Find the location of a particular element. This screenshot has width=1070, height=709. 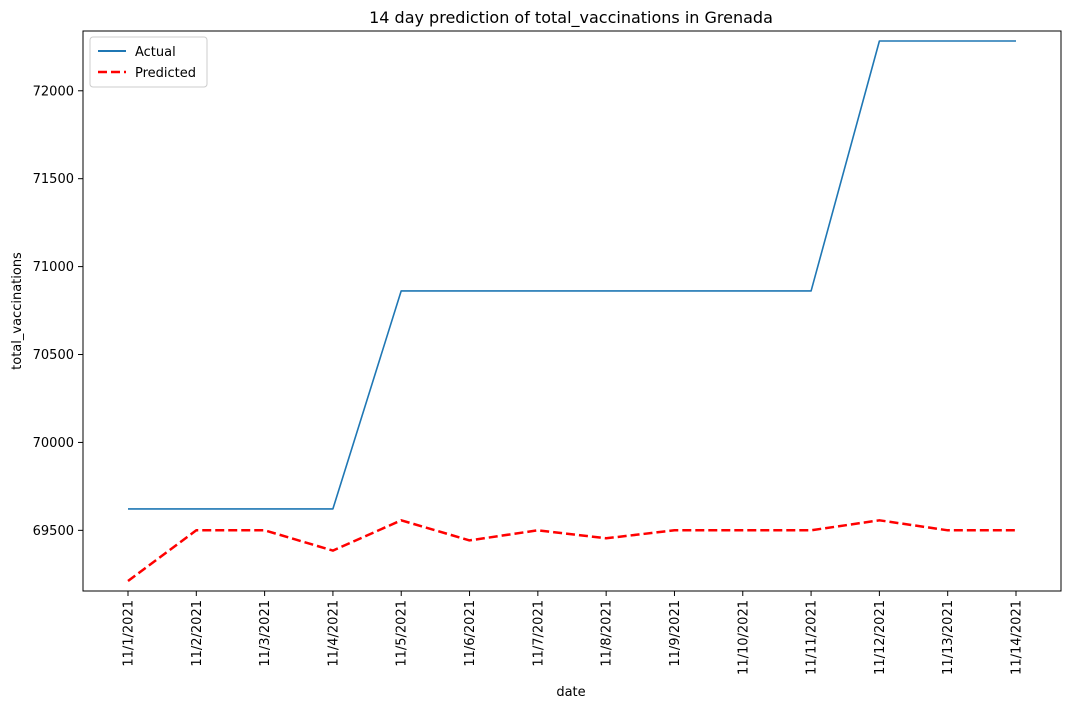

legend: Actual Predicted is located at coordinates (148, 62).